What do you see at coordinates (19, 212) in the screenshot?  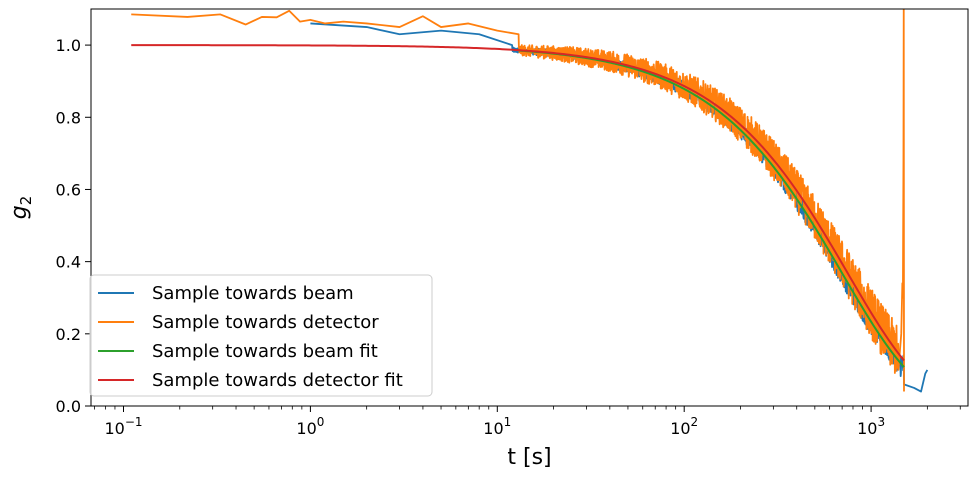 I see `y-axis-label-main: g` at bounding box center [19, 212].